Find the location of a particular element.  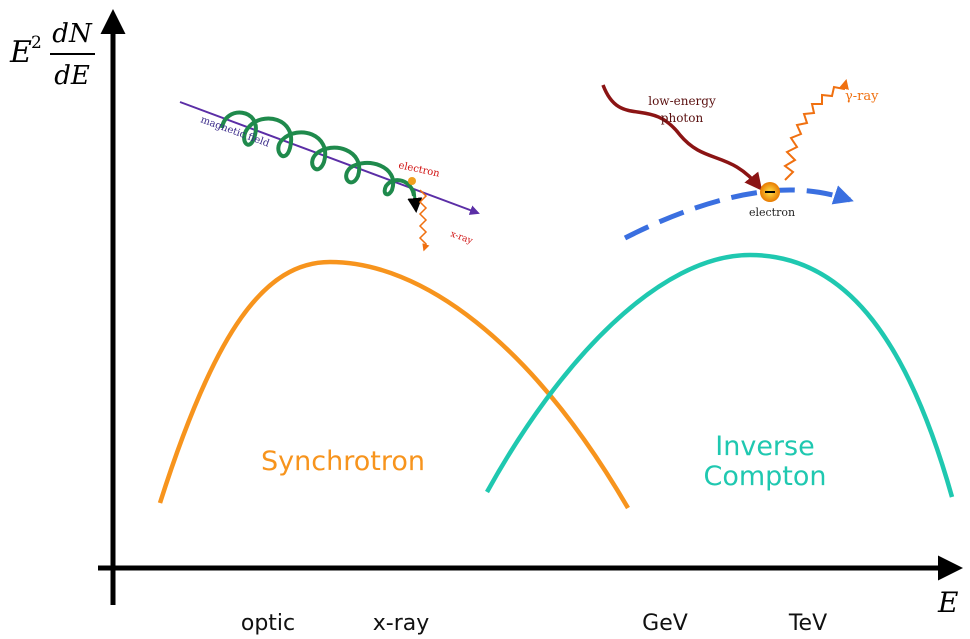

y-label-exponent: 2 is located at coordinates (36, 43).